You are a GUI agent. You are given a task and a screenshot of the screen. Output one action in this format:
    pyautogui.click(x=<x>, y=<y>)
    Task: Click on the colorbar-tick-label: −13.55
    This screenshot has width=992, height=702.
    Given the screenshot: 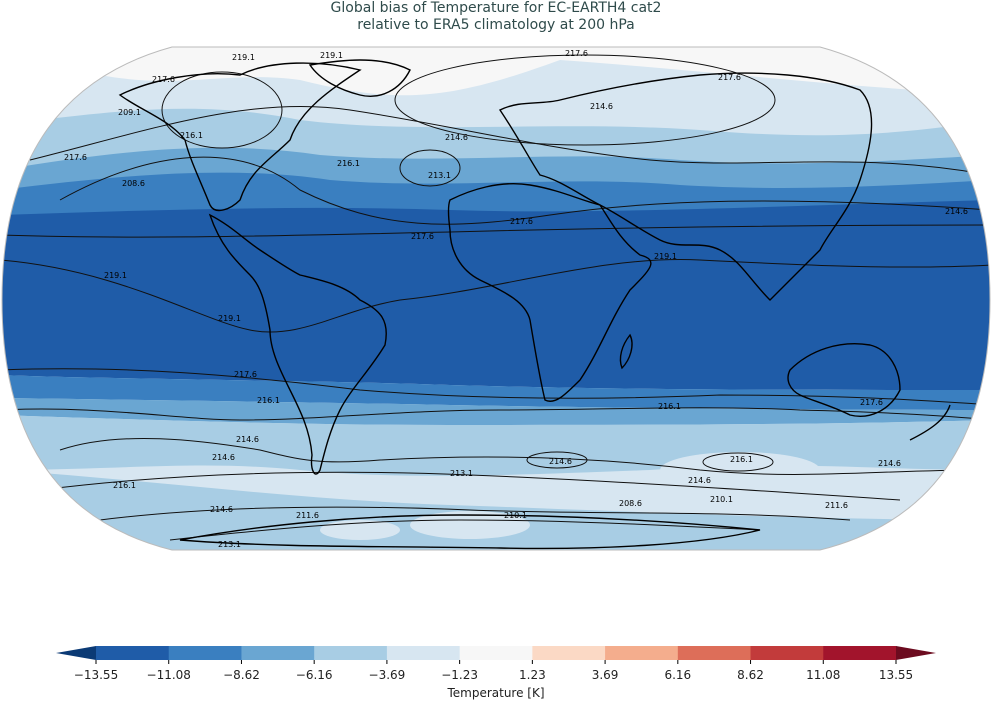 What is the action you would take?
    pyautogui.click(x=96, y=675)
    